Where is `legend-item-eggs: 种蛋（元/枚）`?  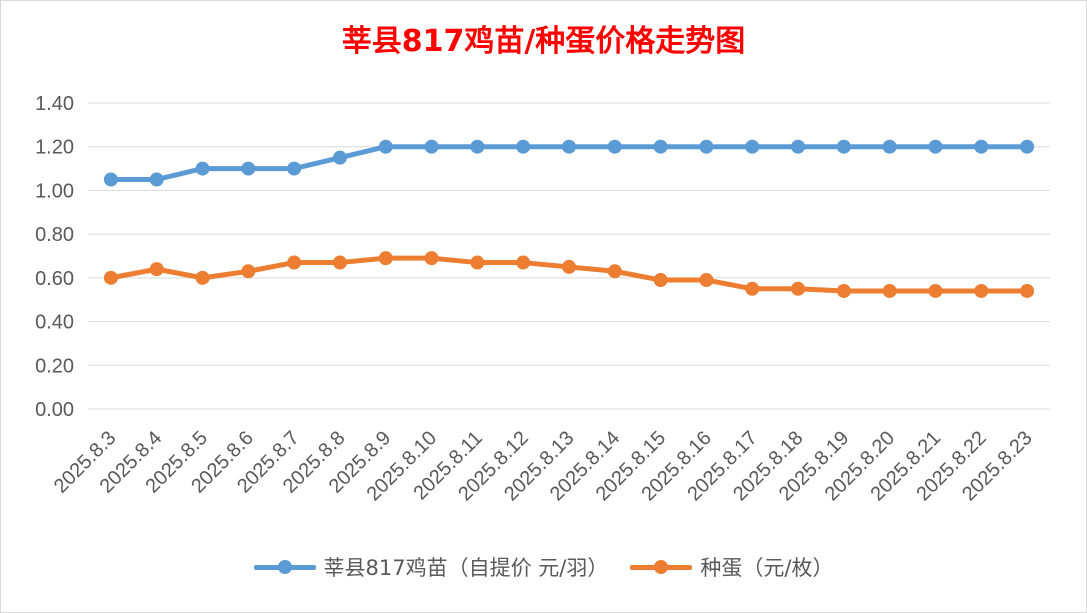
legend-item-eggs: 种蛋（元/枚） is located at coordinates (731, 567).